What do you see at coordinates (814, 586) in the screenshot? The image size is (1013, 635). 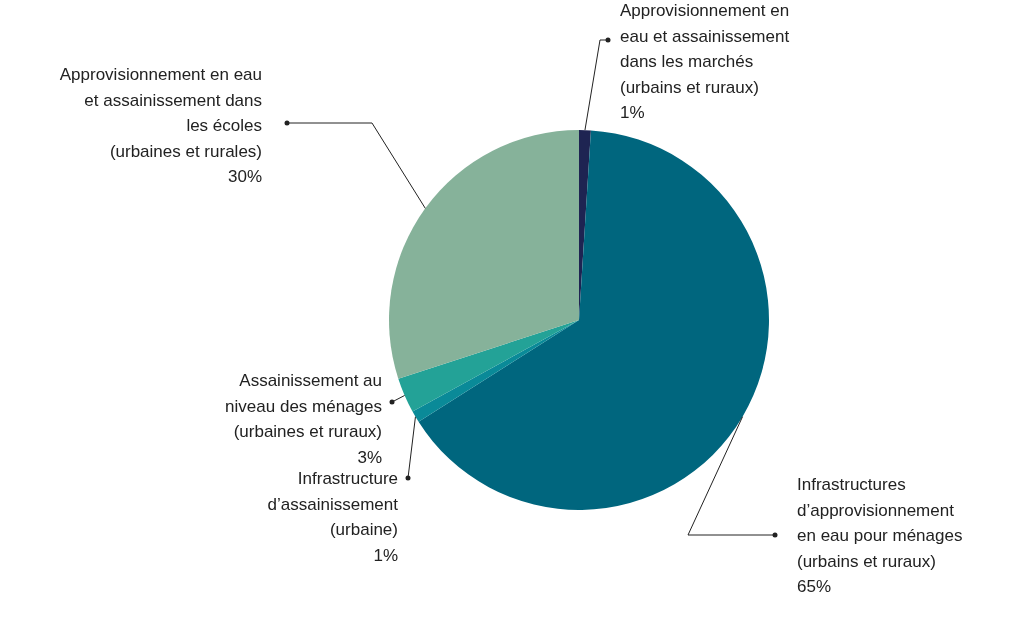 I see `data-label: 65%` at bounding box center [814, 586].